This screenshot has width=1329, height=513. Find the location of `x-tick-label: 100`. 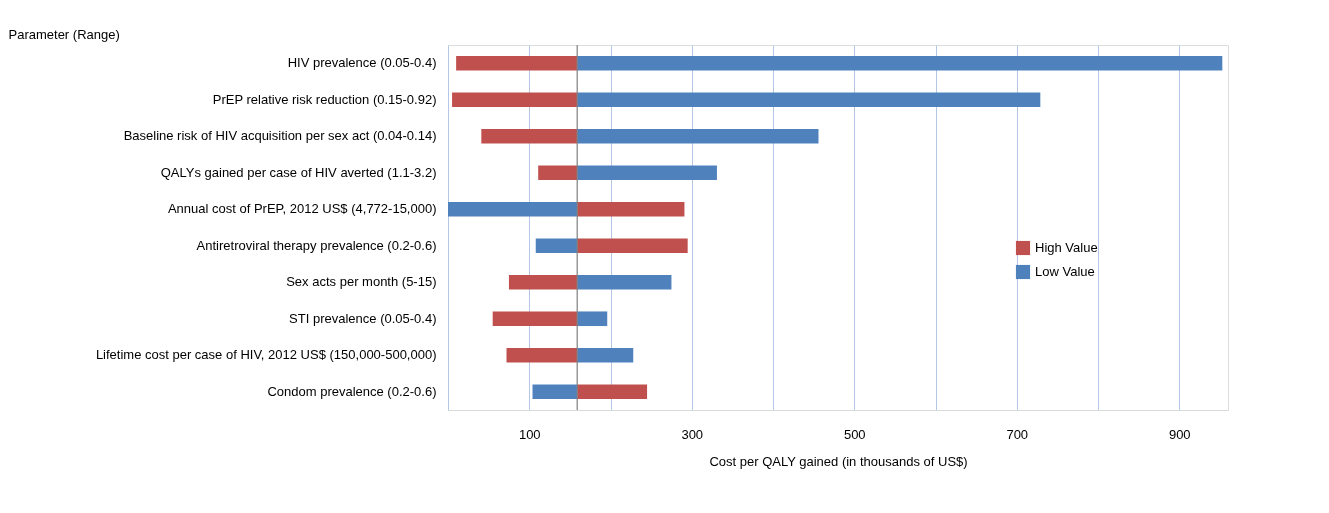

x-tick-label: 100 is located at coordinates (529, 434).